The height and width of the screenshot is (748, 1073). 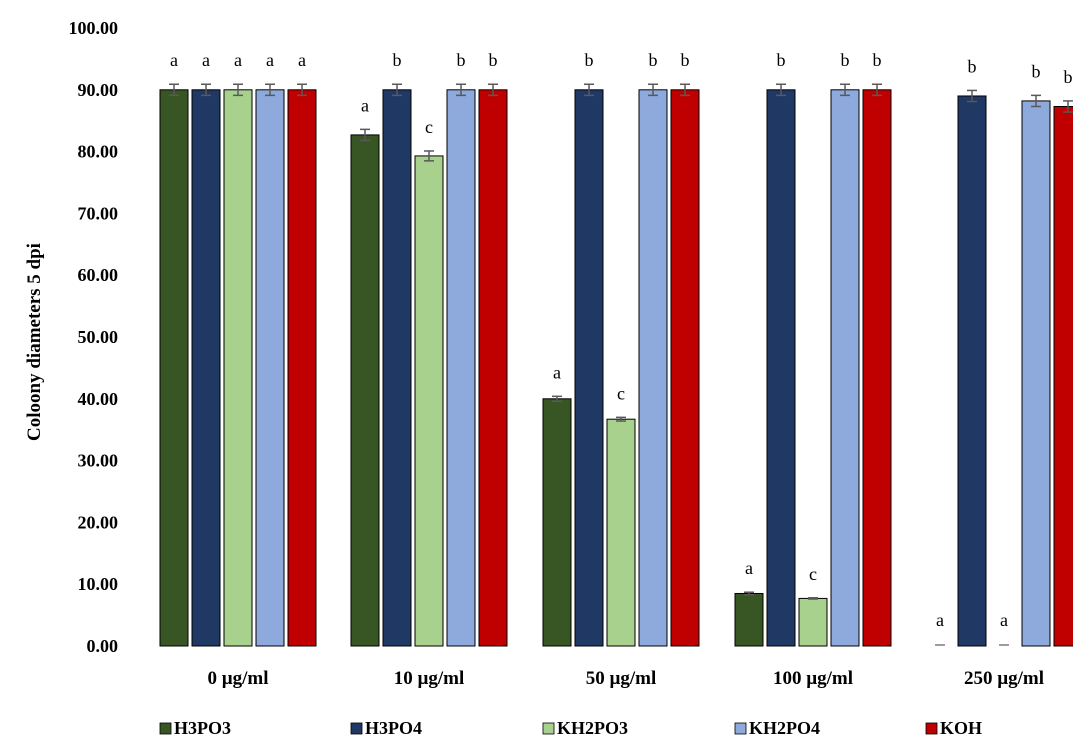 What do you see at coordinates (1004, 678) in the screenshot?
I see `x-category-label: 250 µg/ml` at bounding box center [1004, 678].